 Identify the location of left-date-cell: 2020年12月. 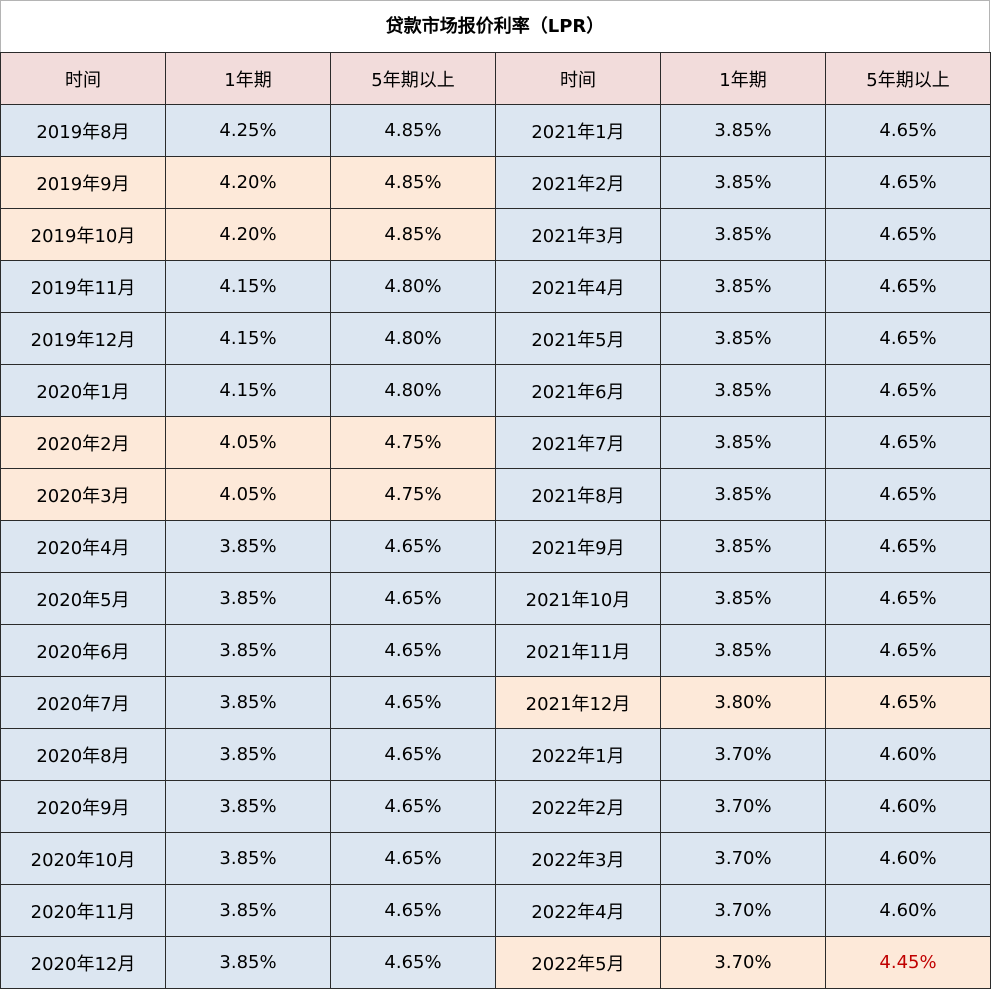
(83, 962).